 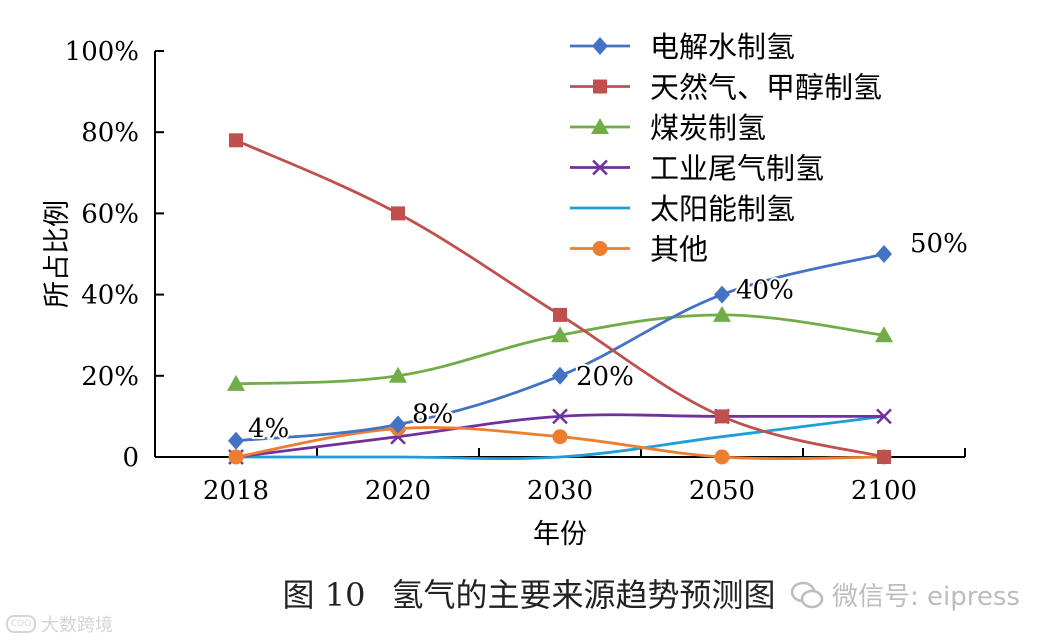 I want to click on legend-item: 太阳能制氢, so click(x=682, y=209).